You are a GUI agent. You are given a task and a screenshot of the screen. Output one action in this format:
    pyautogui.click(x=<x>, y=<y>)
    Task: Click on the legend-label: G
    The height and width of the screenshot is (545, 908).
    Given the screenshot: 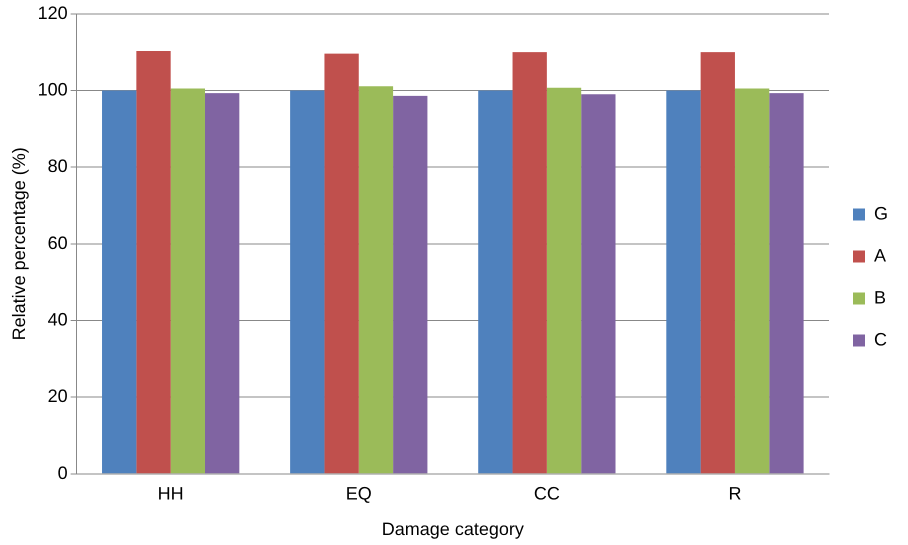 What is the action you would take?
    pyautogui.click(x=881, y=213)
    